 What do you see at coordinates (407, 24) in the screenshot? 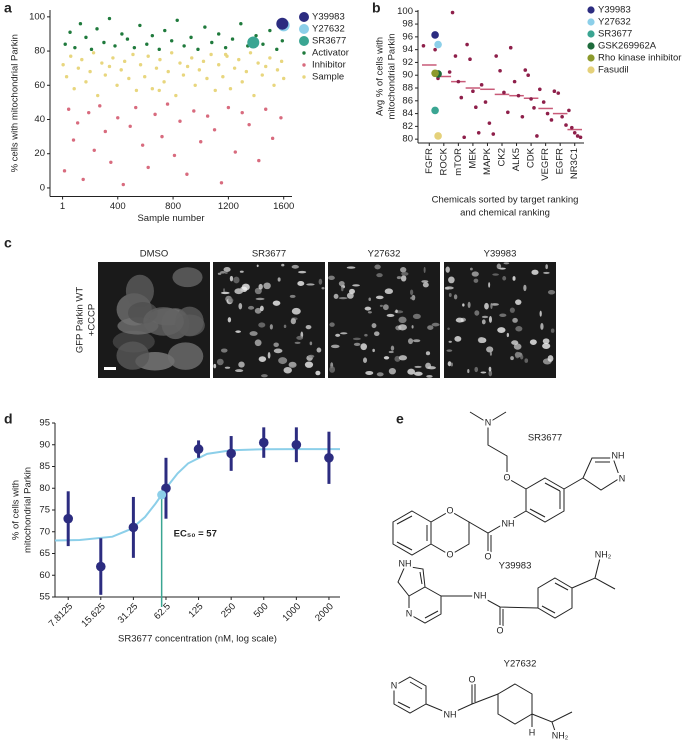
I see `y-tick-label: 98` at bounding box center [407, 24].